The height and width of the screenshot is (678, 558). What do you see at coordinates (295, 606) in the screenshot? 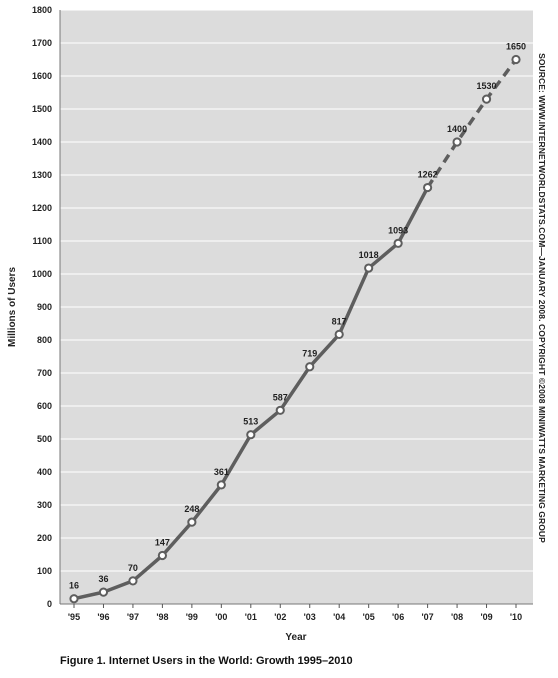
I see `x-tick-marks` at bounding box center [295, 606].